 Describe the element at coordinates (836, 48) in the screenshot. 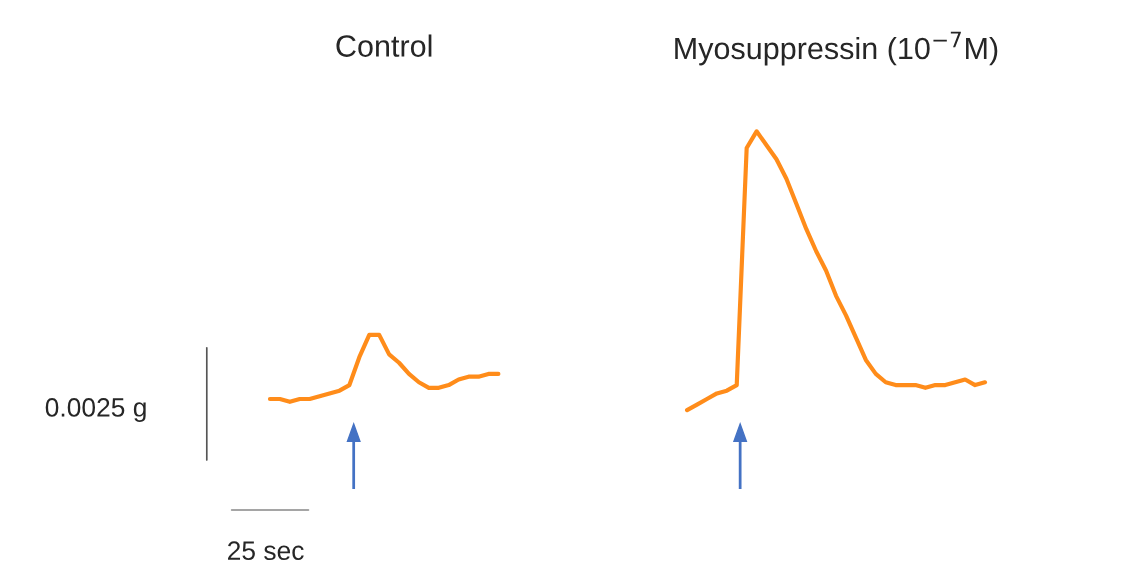

I see `text: Myosuppressin (10$^{−7}$M)` at that location.